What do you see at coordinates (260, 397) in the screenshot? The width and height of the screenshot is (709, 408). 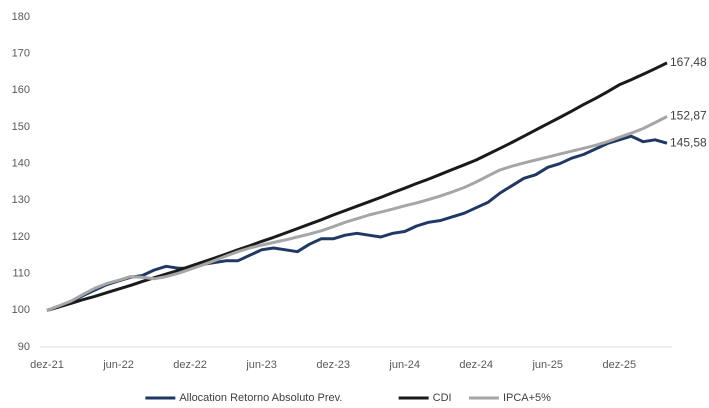 I see `legend-label: Allocation Retorno Absoluto Prev.` at bounding box center [260, 397].